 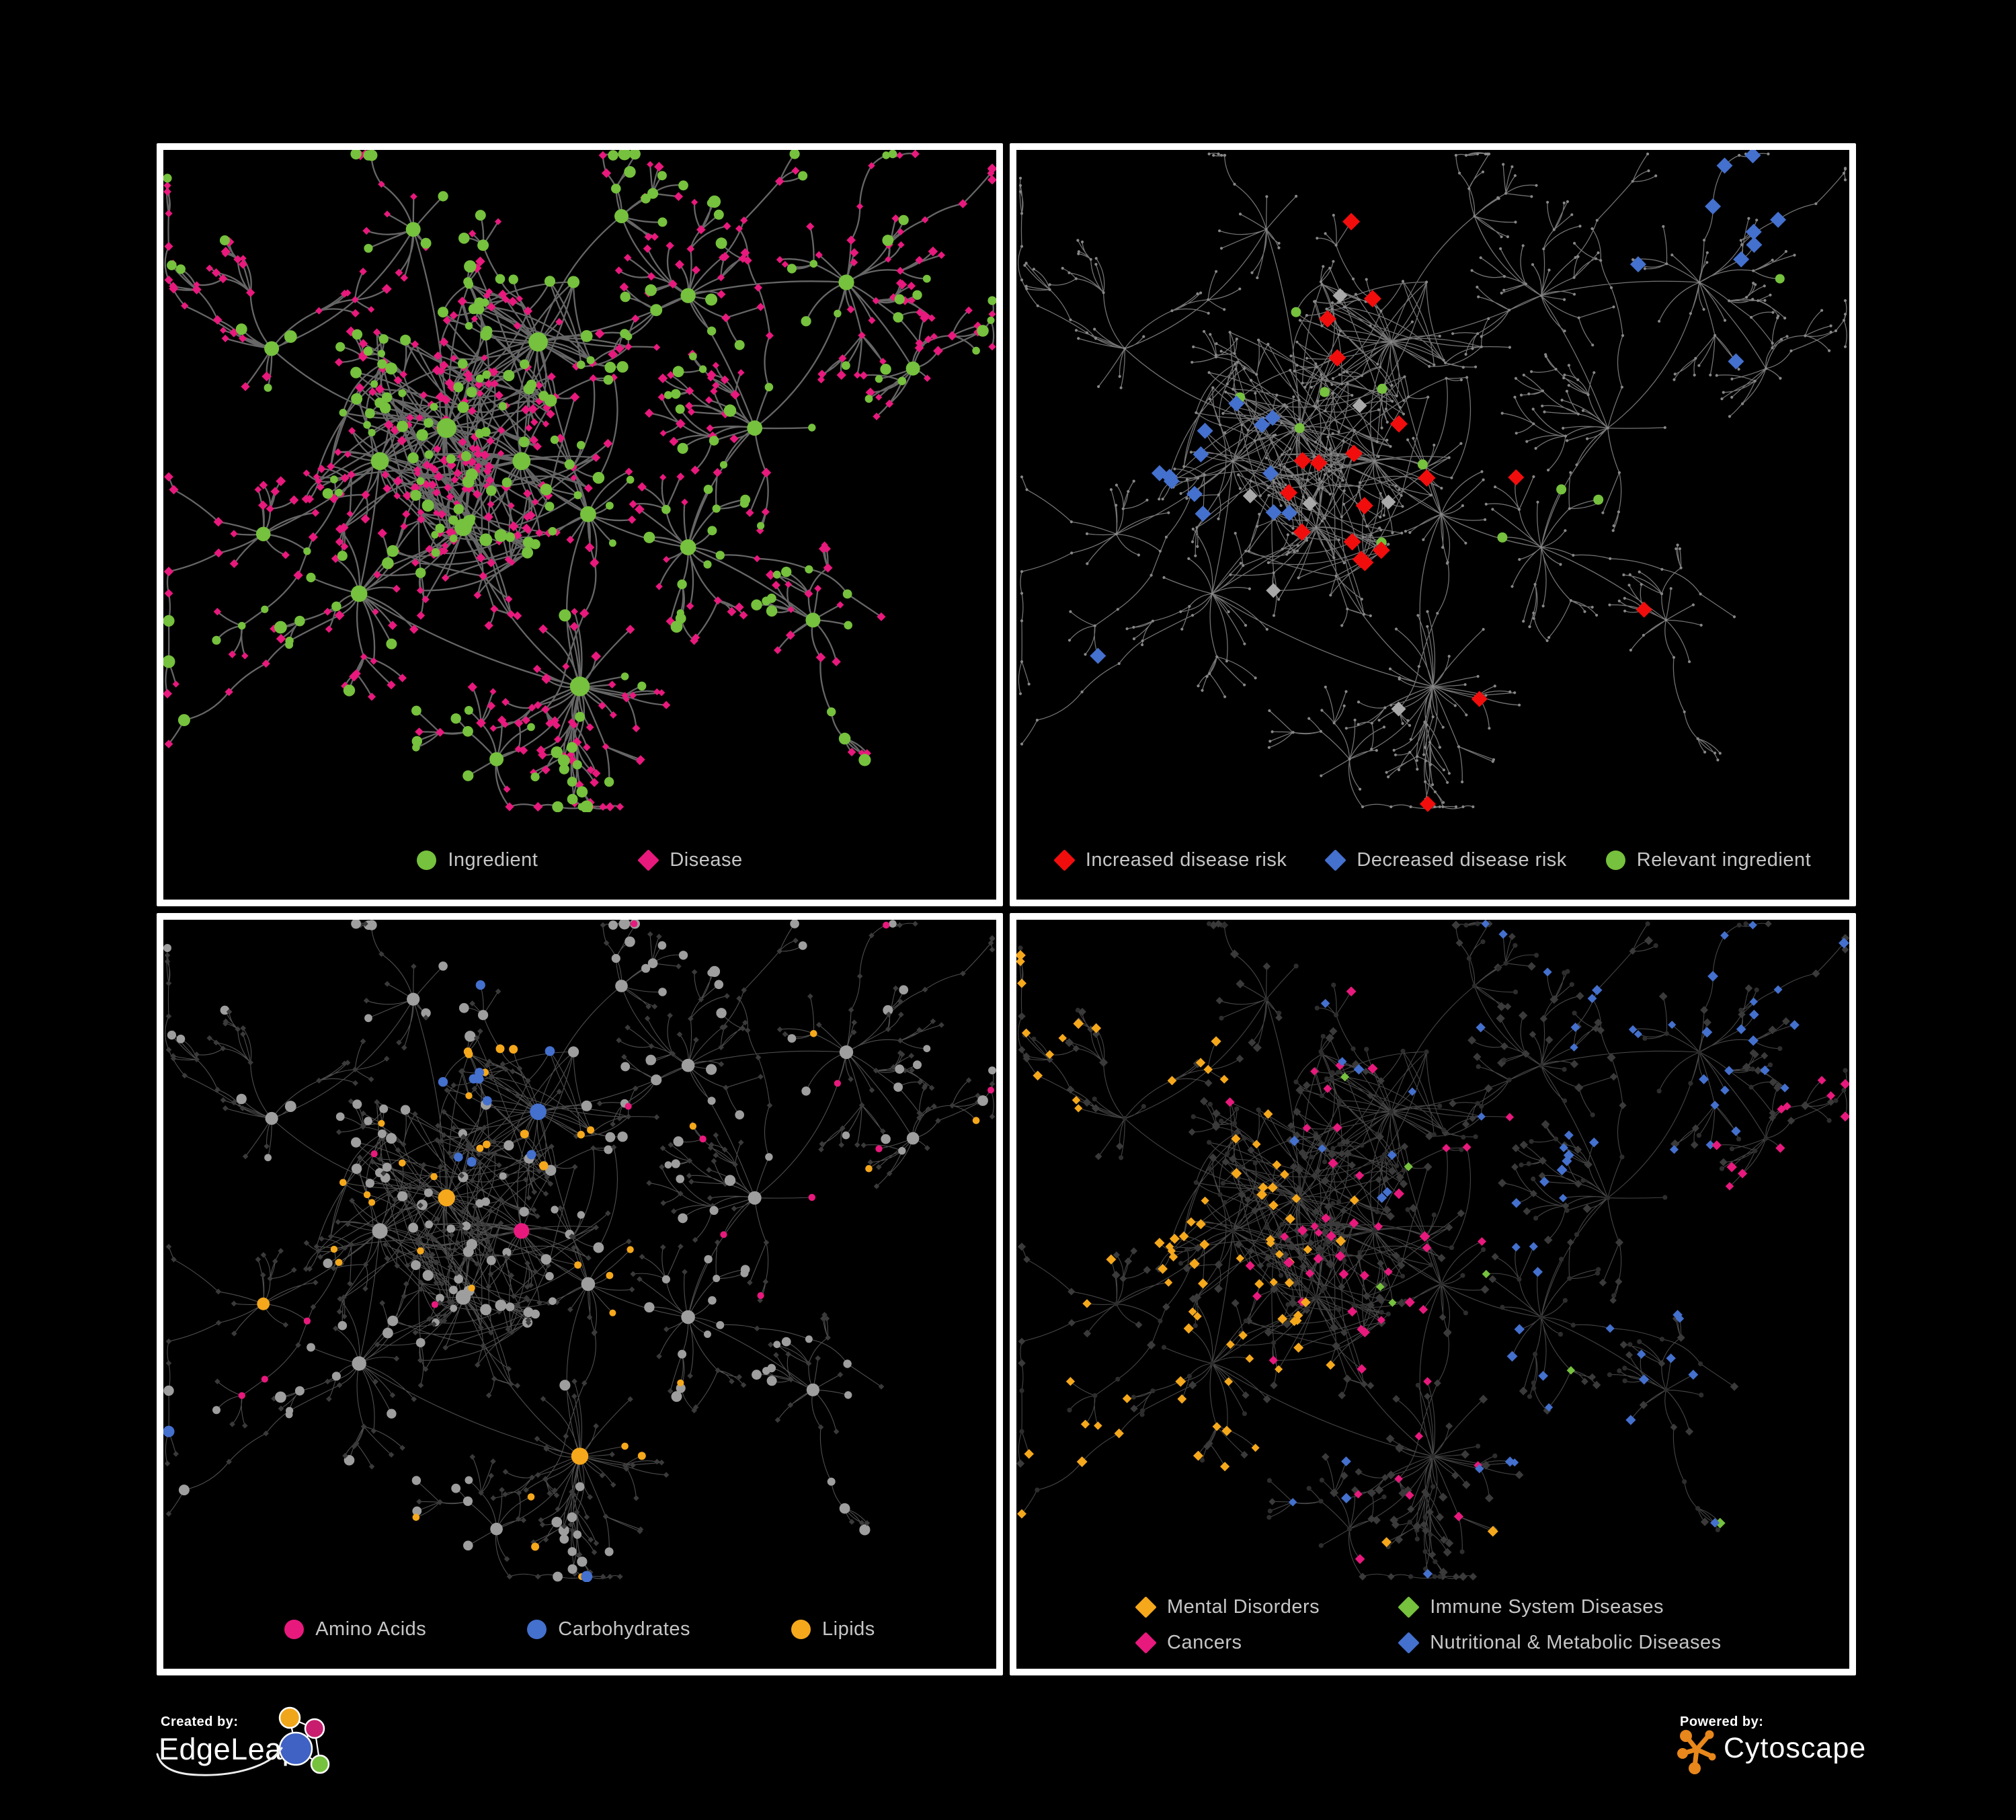 What do you see at coordinates (371, 1629) in the screenshot?
I see `legend-label: Amino Acids` at bounding box center [371, 1629].